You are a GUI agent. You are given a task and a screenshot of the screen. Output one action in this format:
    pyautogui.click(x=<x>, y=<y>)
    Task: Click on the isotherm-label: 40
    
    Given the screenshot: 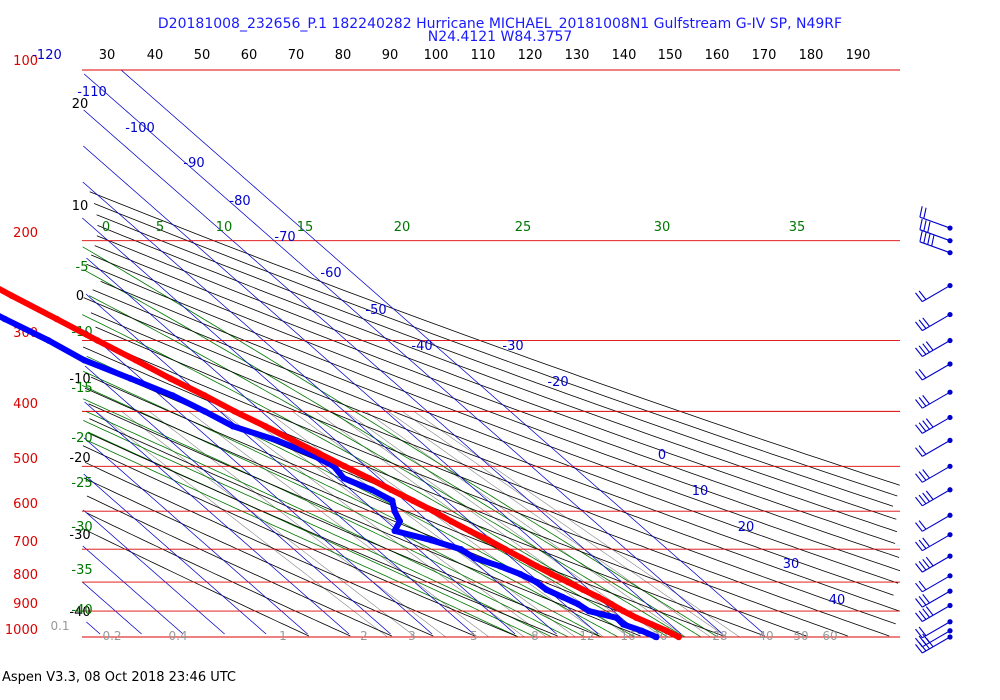 What is the action you would take?
    pyautogui.click(x=837, y=600)
    